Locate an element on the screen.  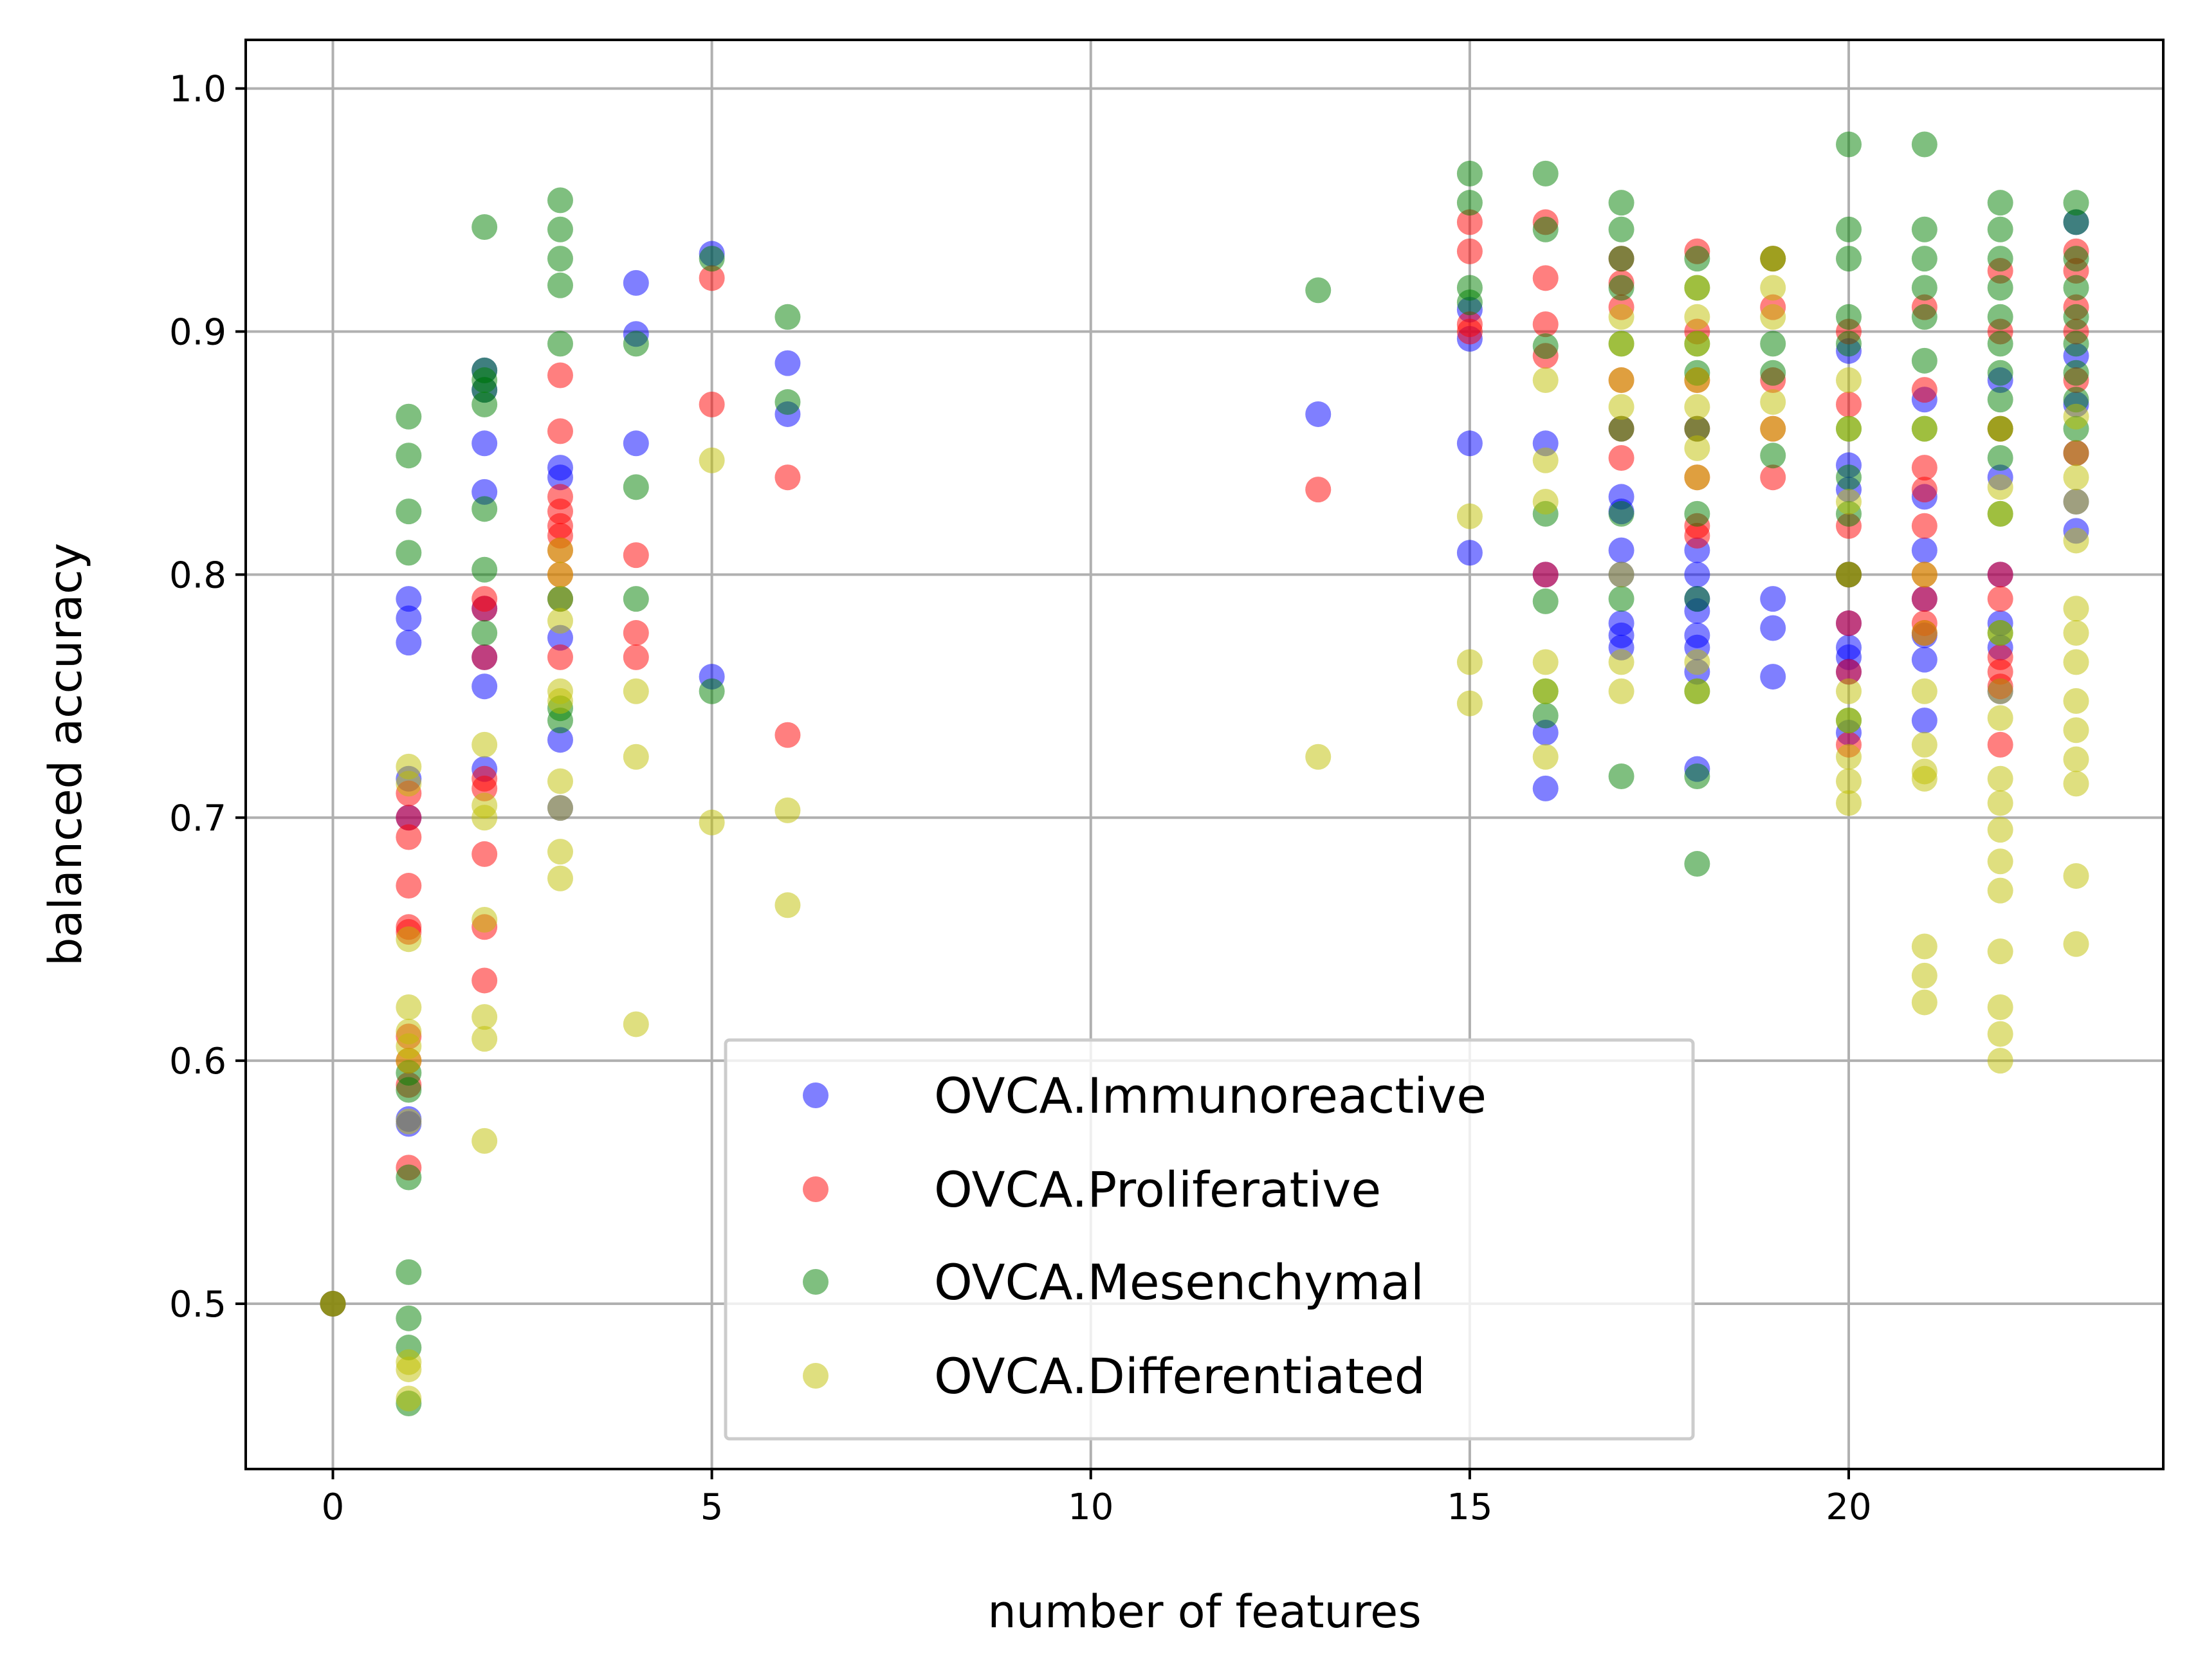
legend-entry-differentiated: OVCA.Differentiated is located at coordinates (1114, 1376).